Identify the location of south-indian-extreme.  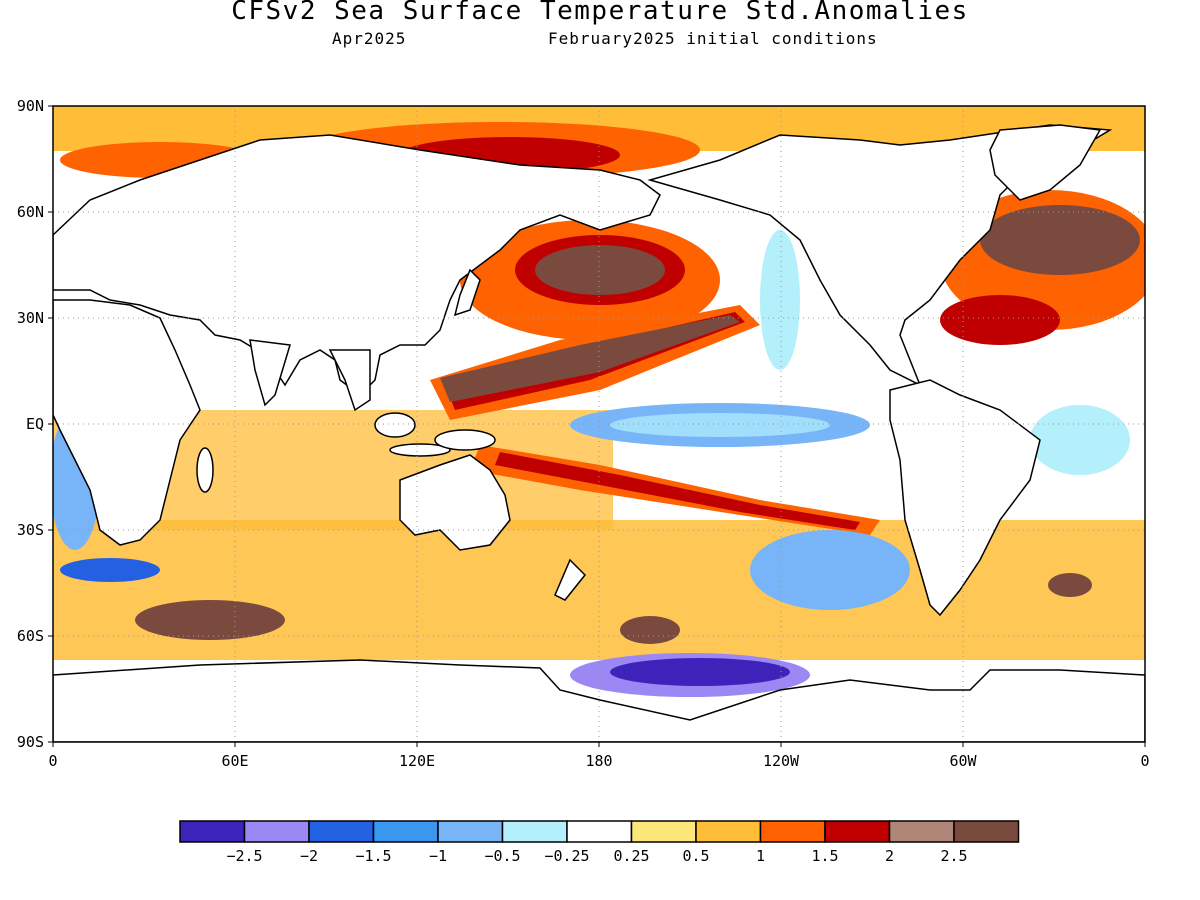
(210, 620).